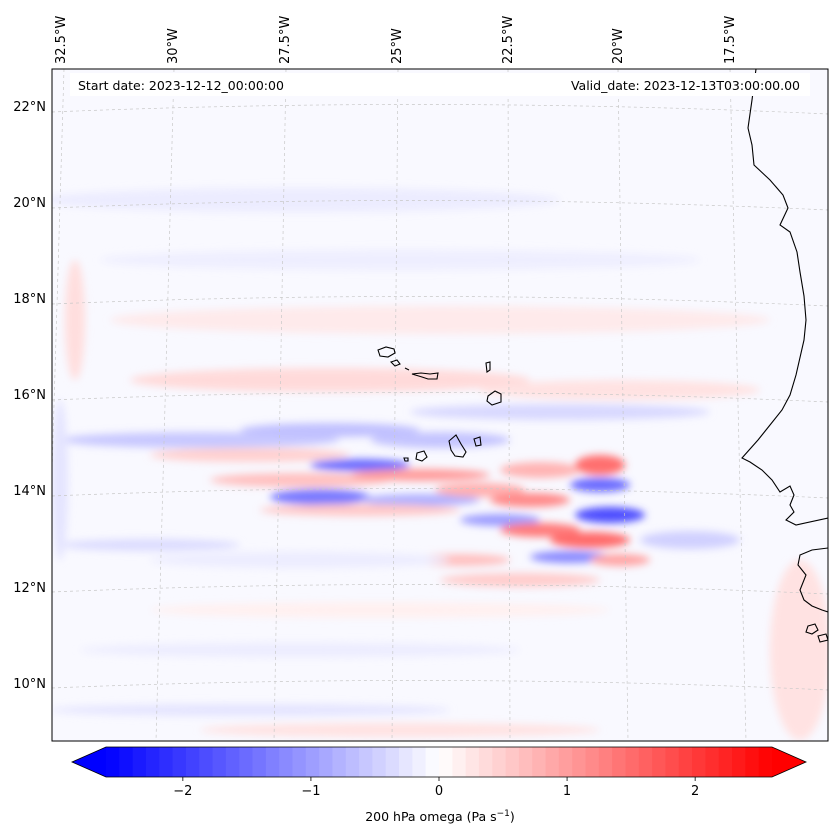  I want to click on island-sao-vicente, so click(395, 363).